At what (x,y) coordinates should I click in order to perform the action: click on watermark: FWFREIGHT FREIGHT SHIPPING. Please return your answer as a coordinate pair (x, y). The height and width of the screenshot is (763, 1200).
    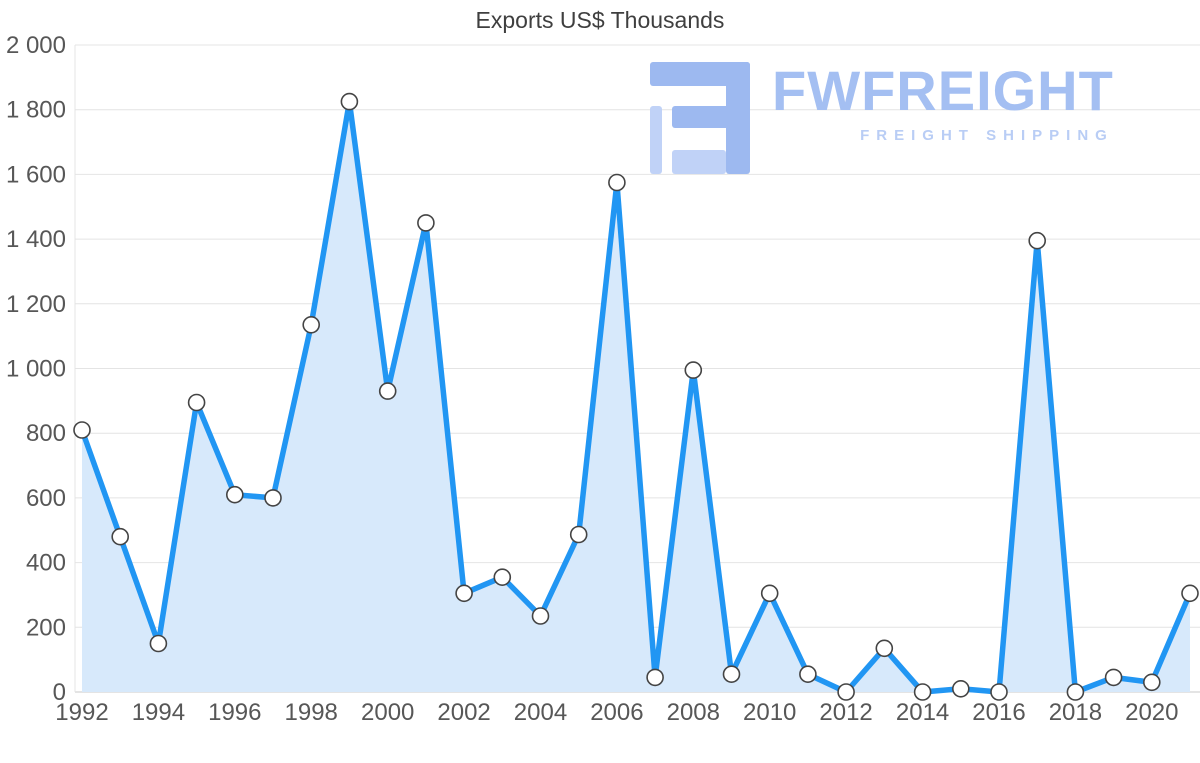
    Looking at the image, I should click on (882, 117).